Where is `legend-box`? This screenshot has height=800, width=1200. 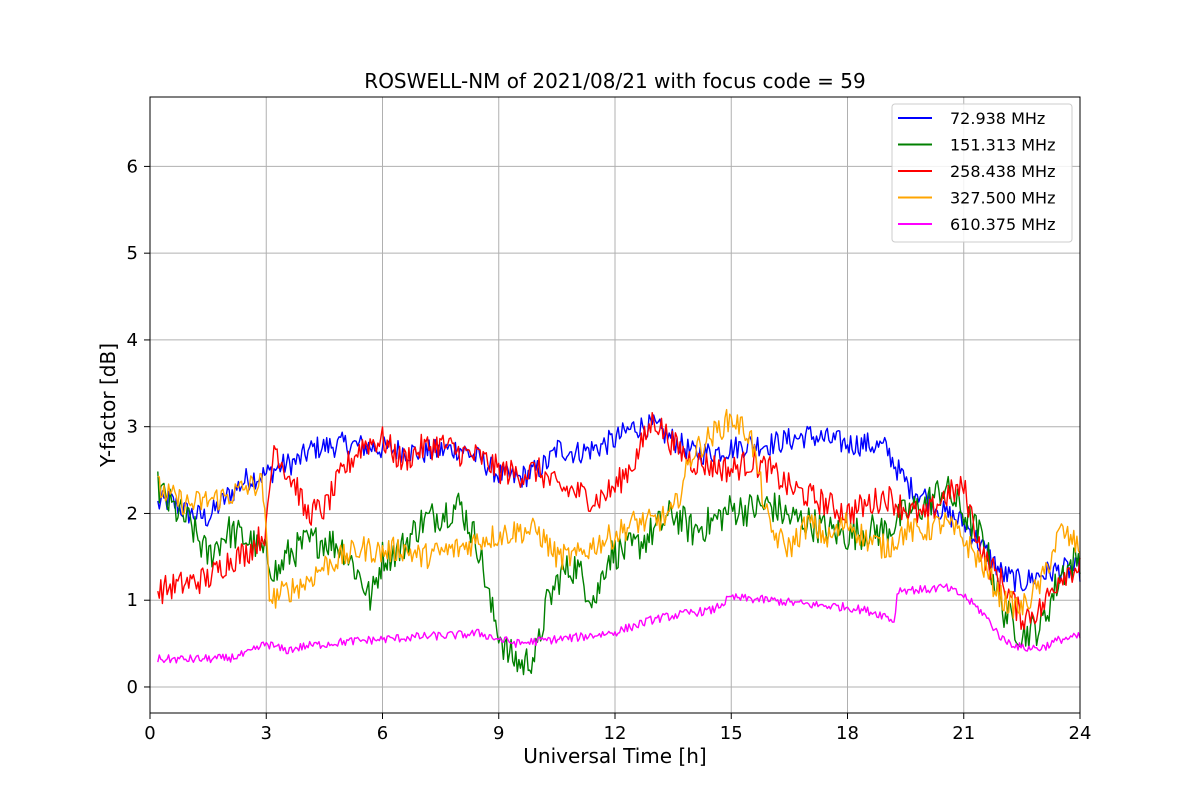 legend-box is located at coordinates (982, 173).